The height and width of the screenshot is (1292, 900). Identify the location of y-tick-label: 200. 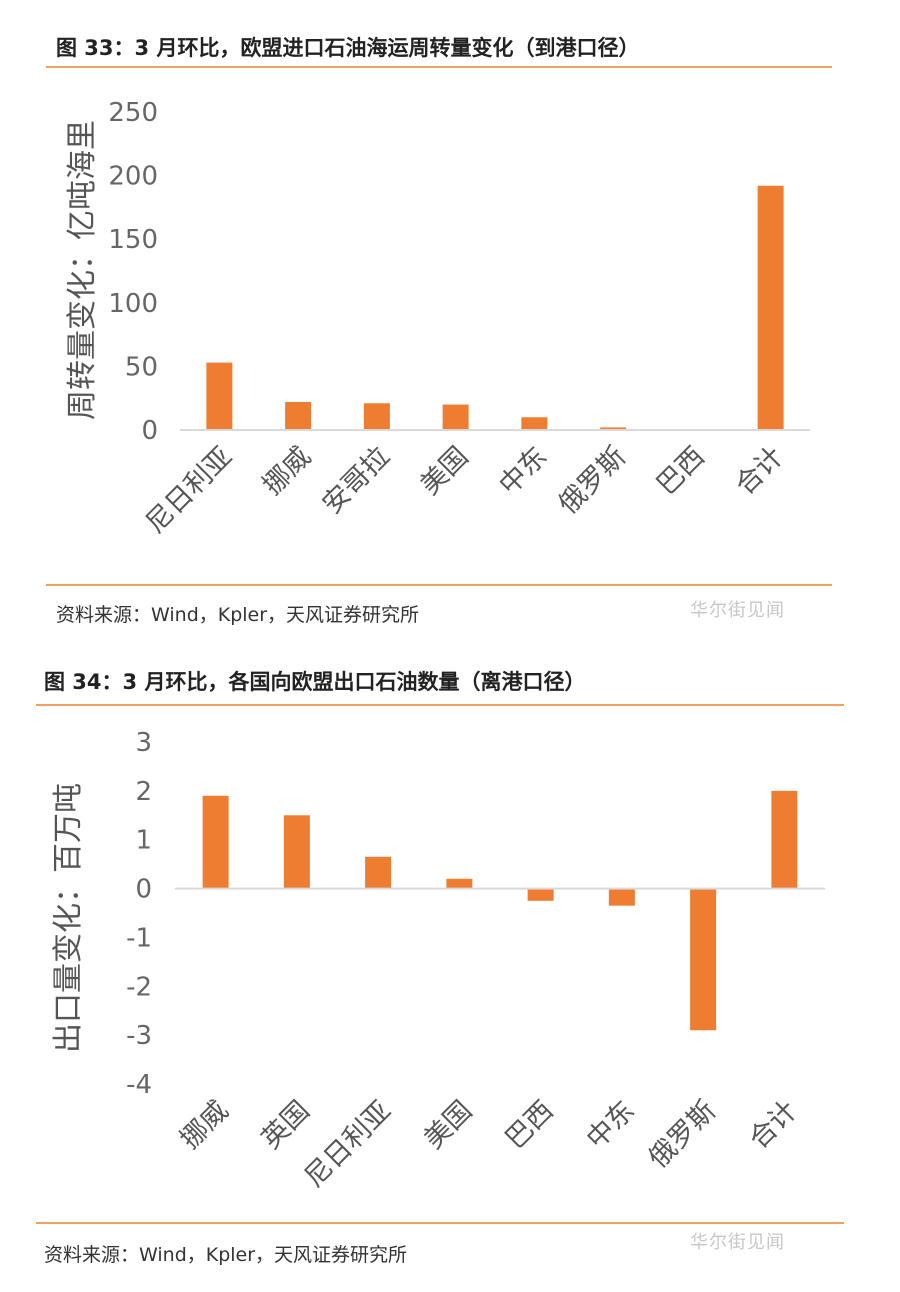
(133, 177).